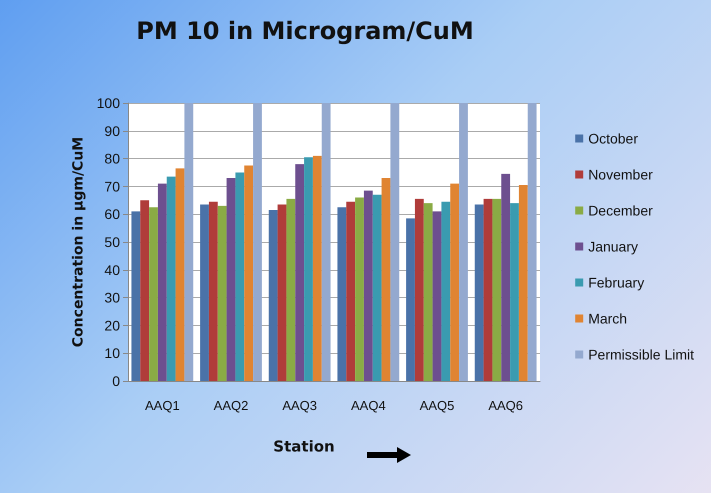 This screenshot has width=711, height=493. I want to click on legend-label: October, so click(613, 138).